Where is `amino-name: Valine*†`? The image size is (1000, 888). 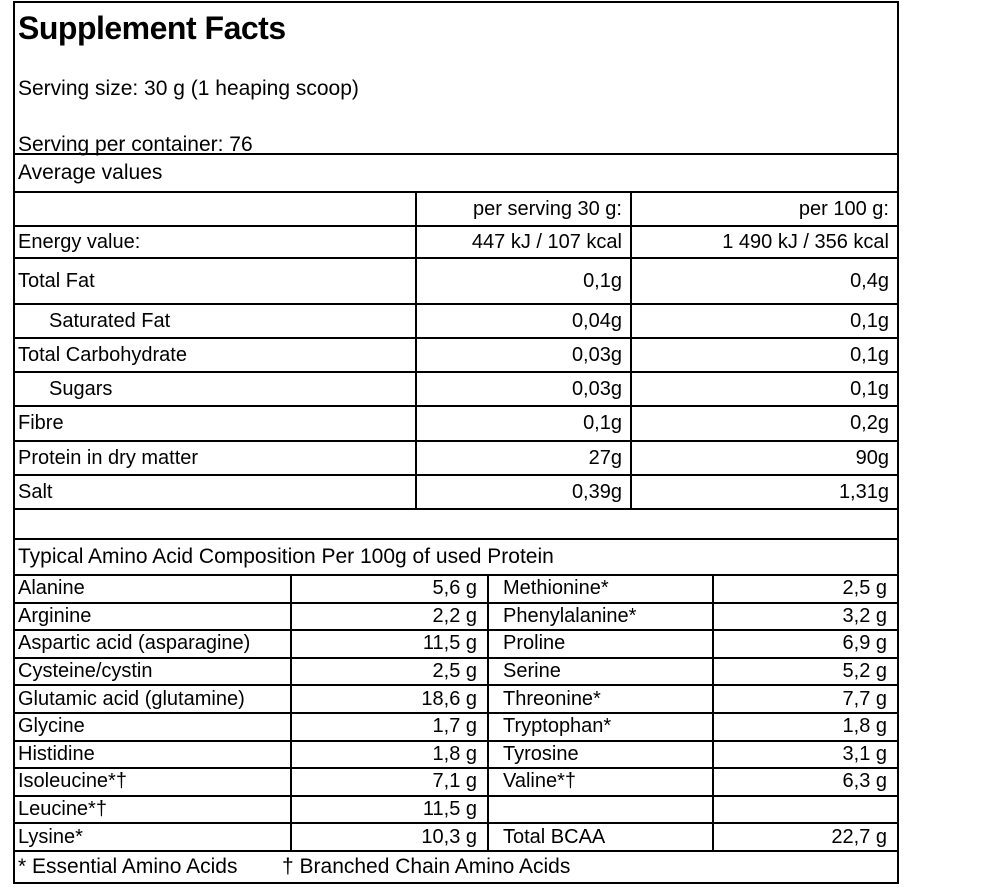 amino-name: Valine*† is located at coordinates (599, 782).